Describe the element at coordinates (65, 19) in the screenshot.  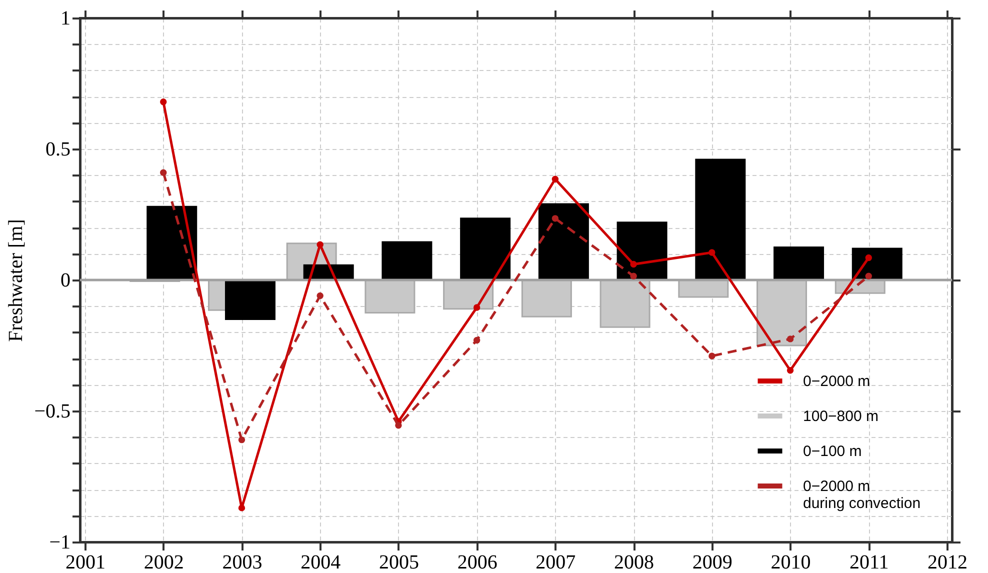
I see `y-tick-label: 1` at that location.